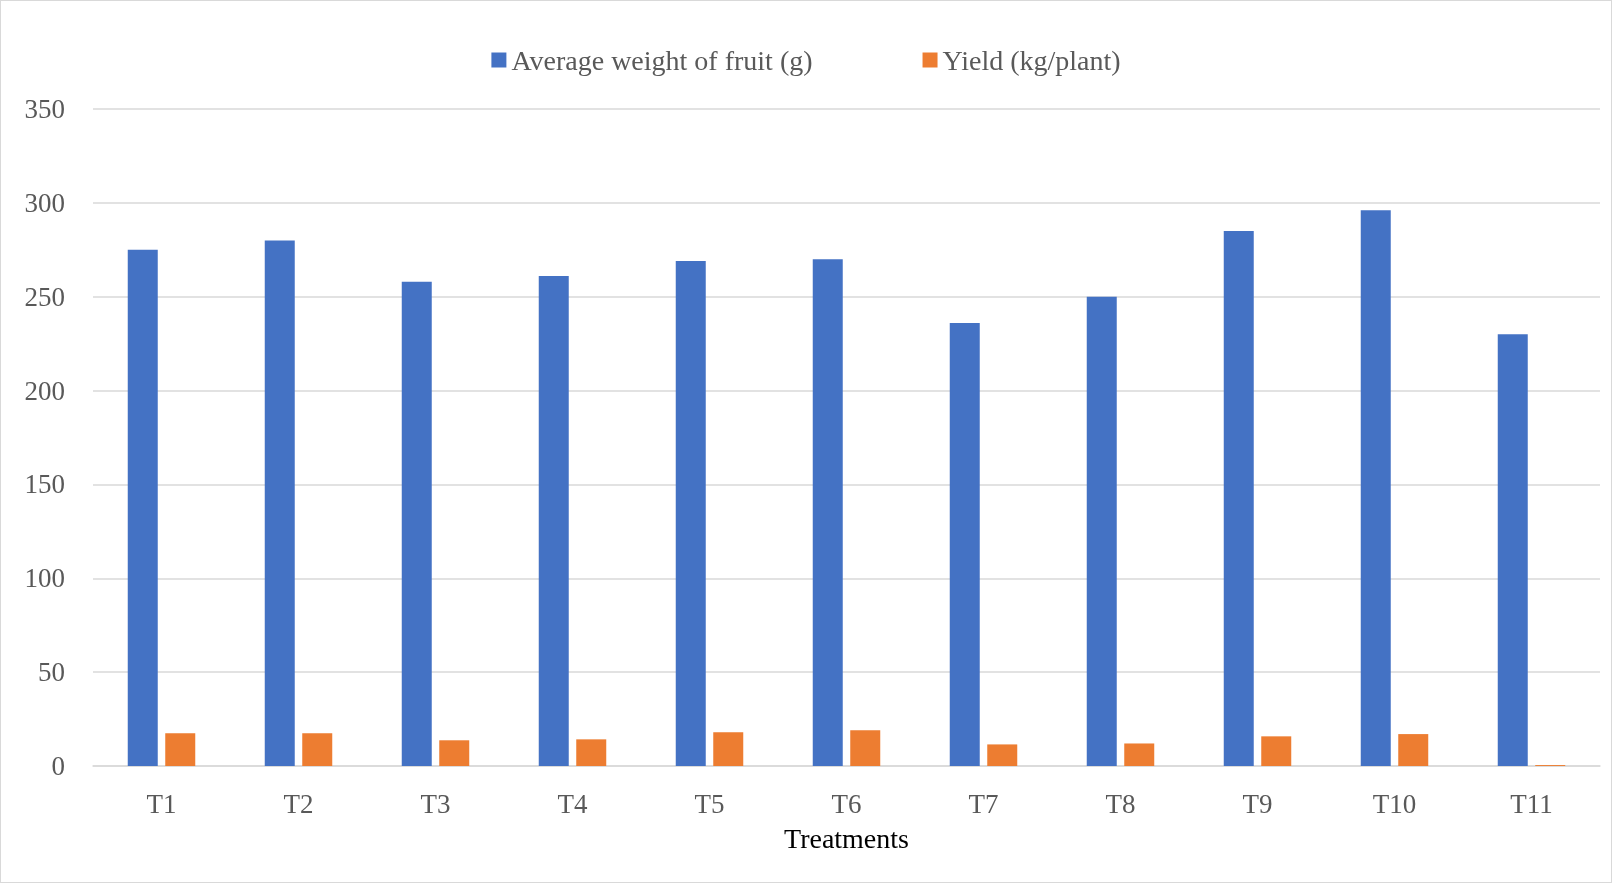  I want to click on x-tick-label: T5, so click(709, 803).